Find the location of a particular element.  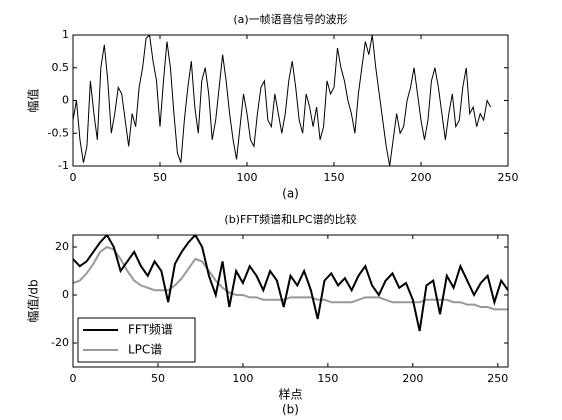

y-tick-label: -1 is located at coordinates (63, 165).